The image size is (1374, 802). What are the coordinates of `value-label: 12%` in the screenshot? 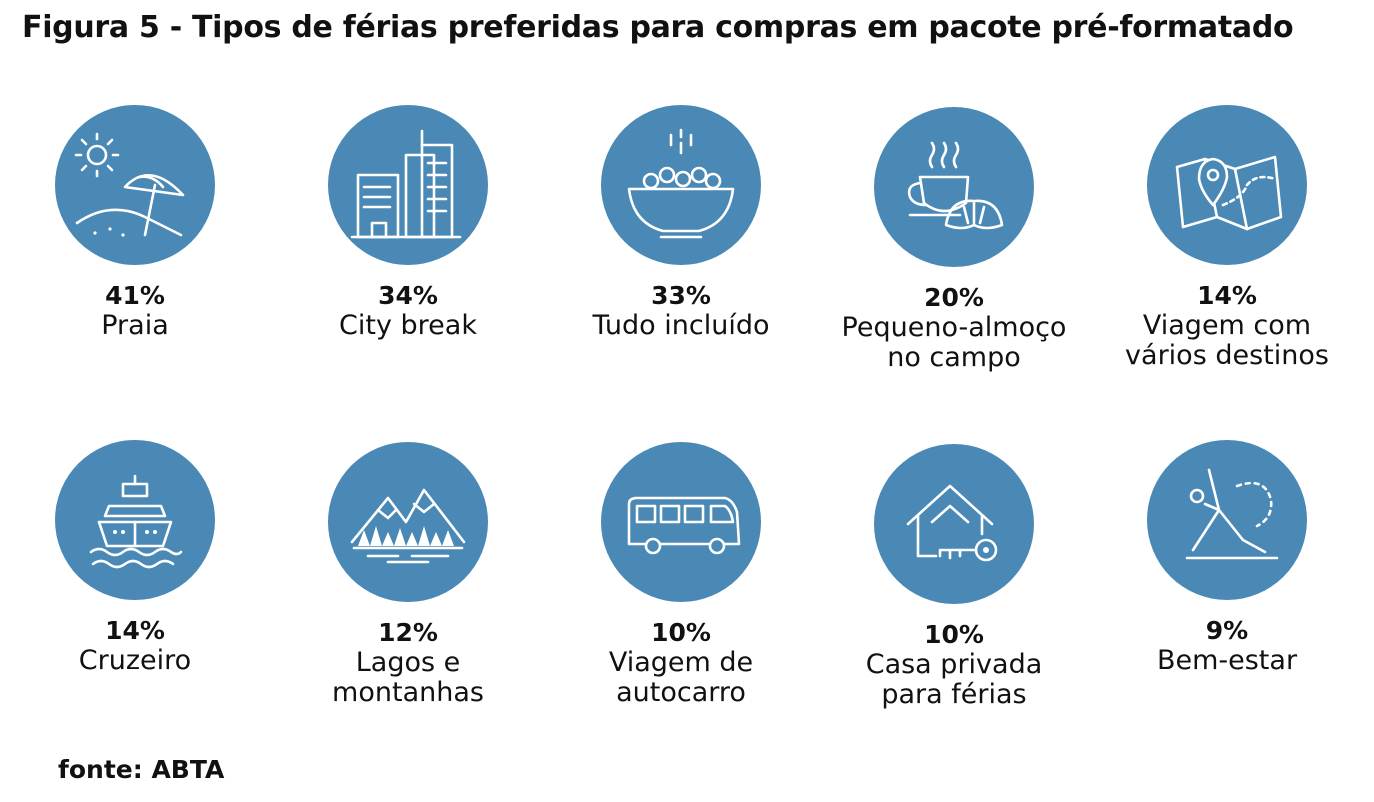 It's located at (408, 632).